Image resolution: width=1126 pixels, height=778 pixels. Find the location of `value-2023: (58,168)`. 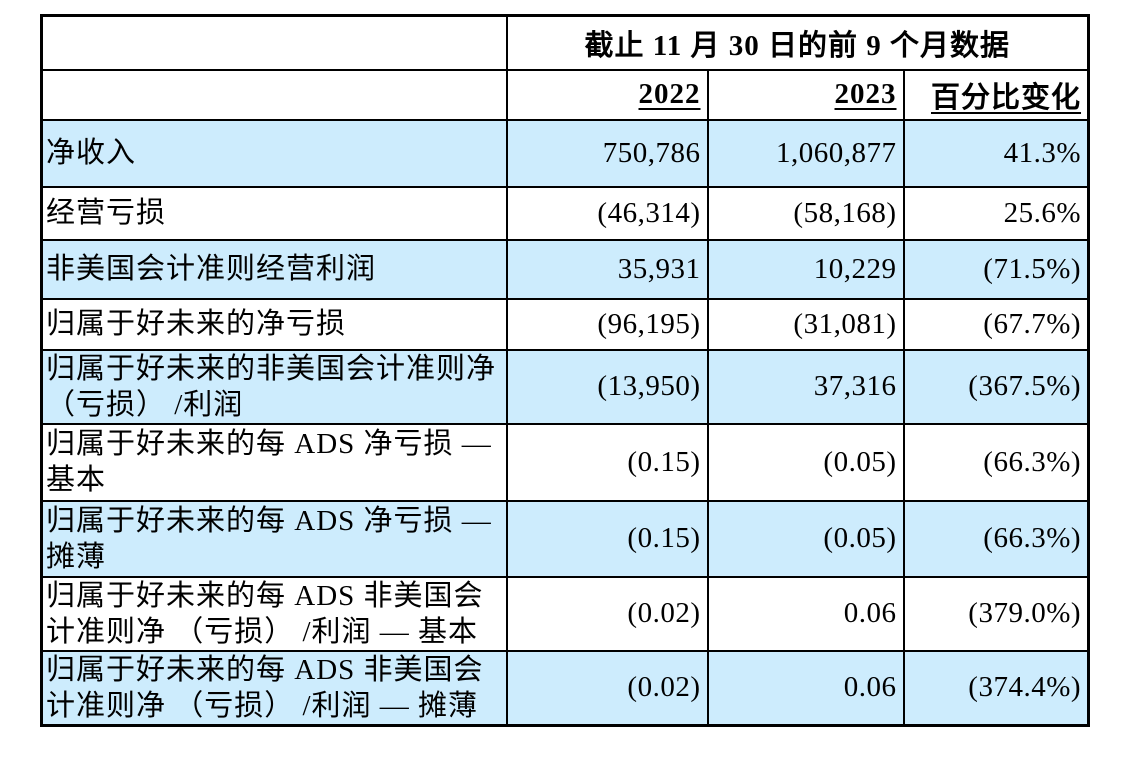

value-2023: (58,168) is located at coordinates (805, 213).